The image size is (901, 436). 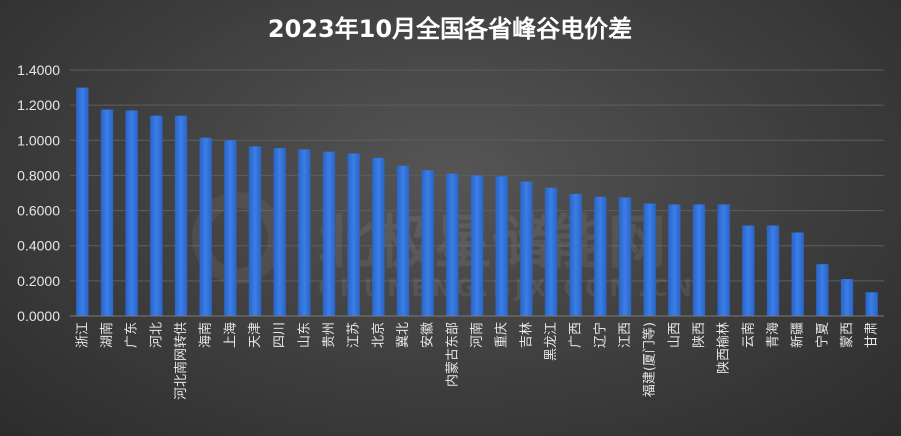 I want to click on x-tick-label: 海南, so click(x=206, y=335).